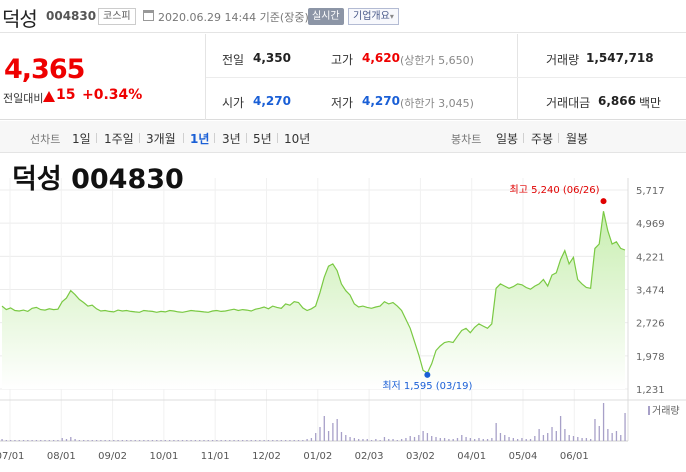 Image resolution: width=686 pixels, height=472 pixels. I want to click on x-tick-label: 07/01, so click(12, 456).